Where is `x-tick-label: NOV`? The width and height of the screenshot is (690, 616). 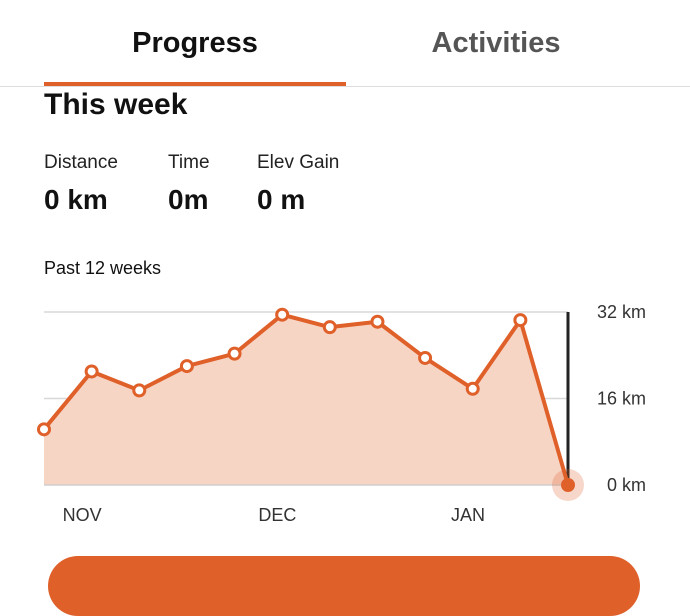 x-tick-label: NOV is located at coordinates (82, 515).